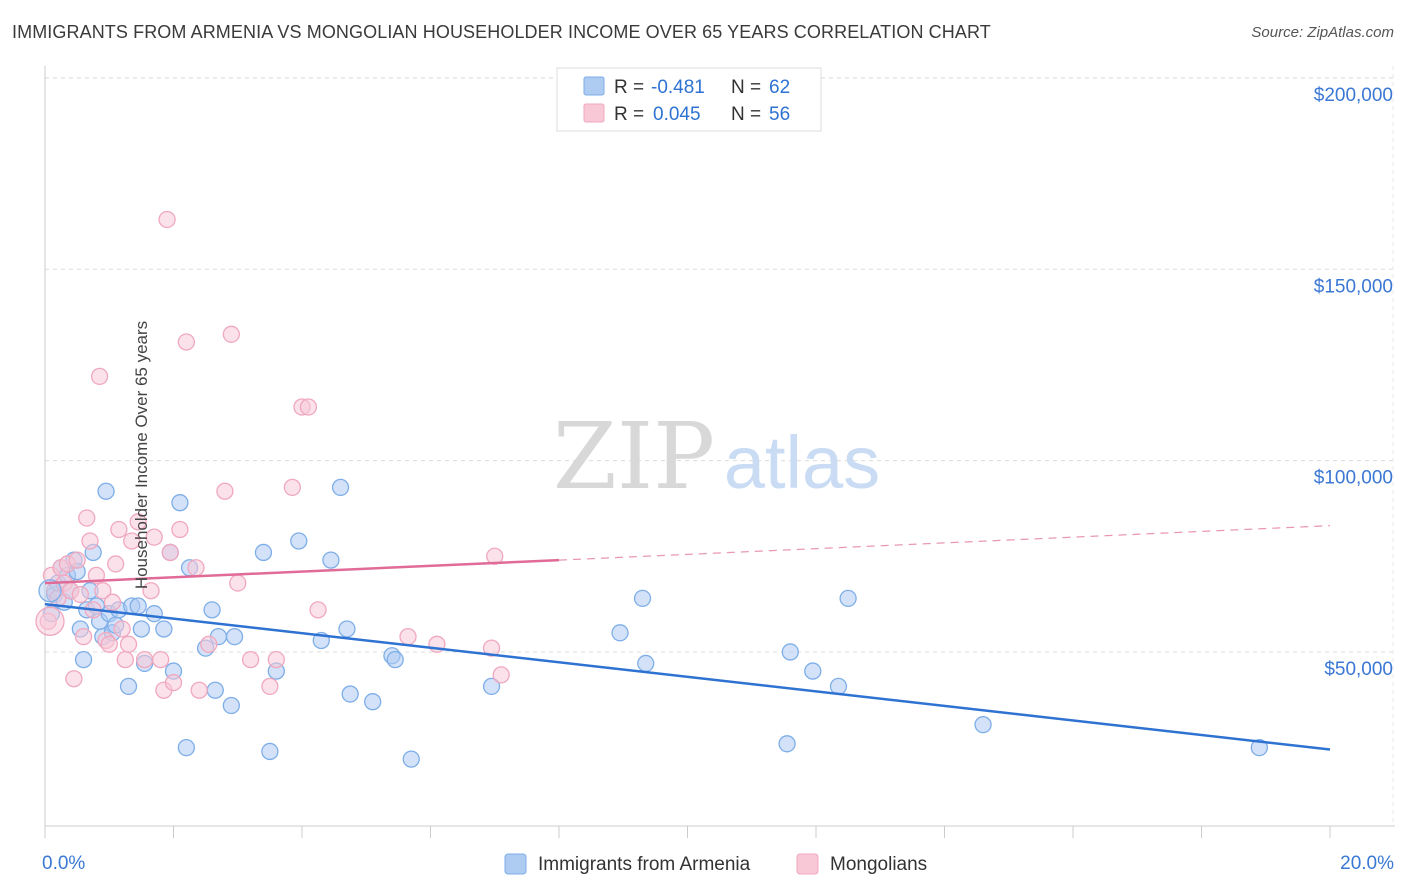 This screenshot has height=892, width=1406. Describe the element at coordinates (779, 114) in the screenshot. I see `stats-n-value-mongolians: 56` at that location.